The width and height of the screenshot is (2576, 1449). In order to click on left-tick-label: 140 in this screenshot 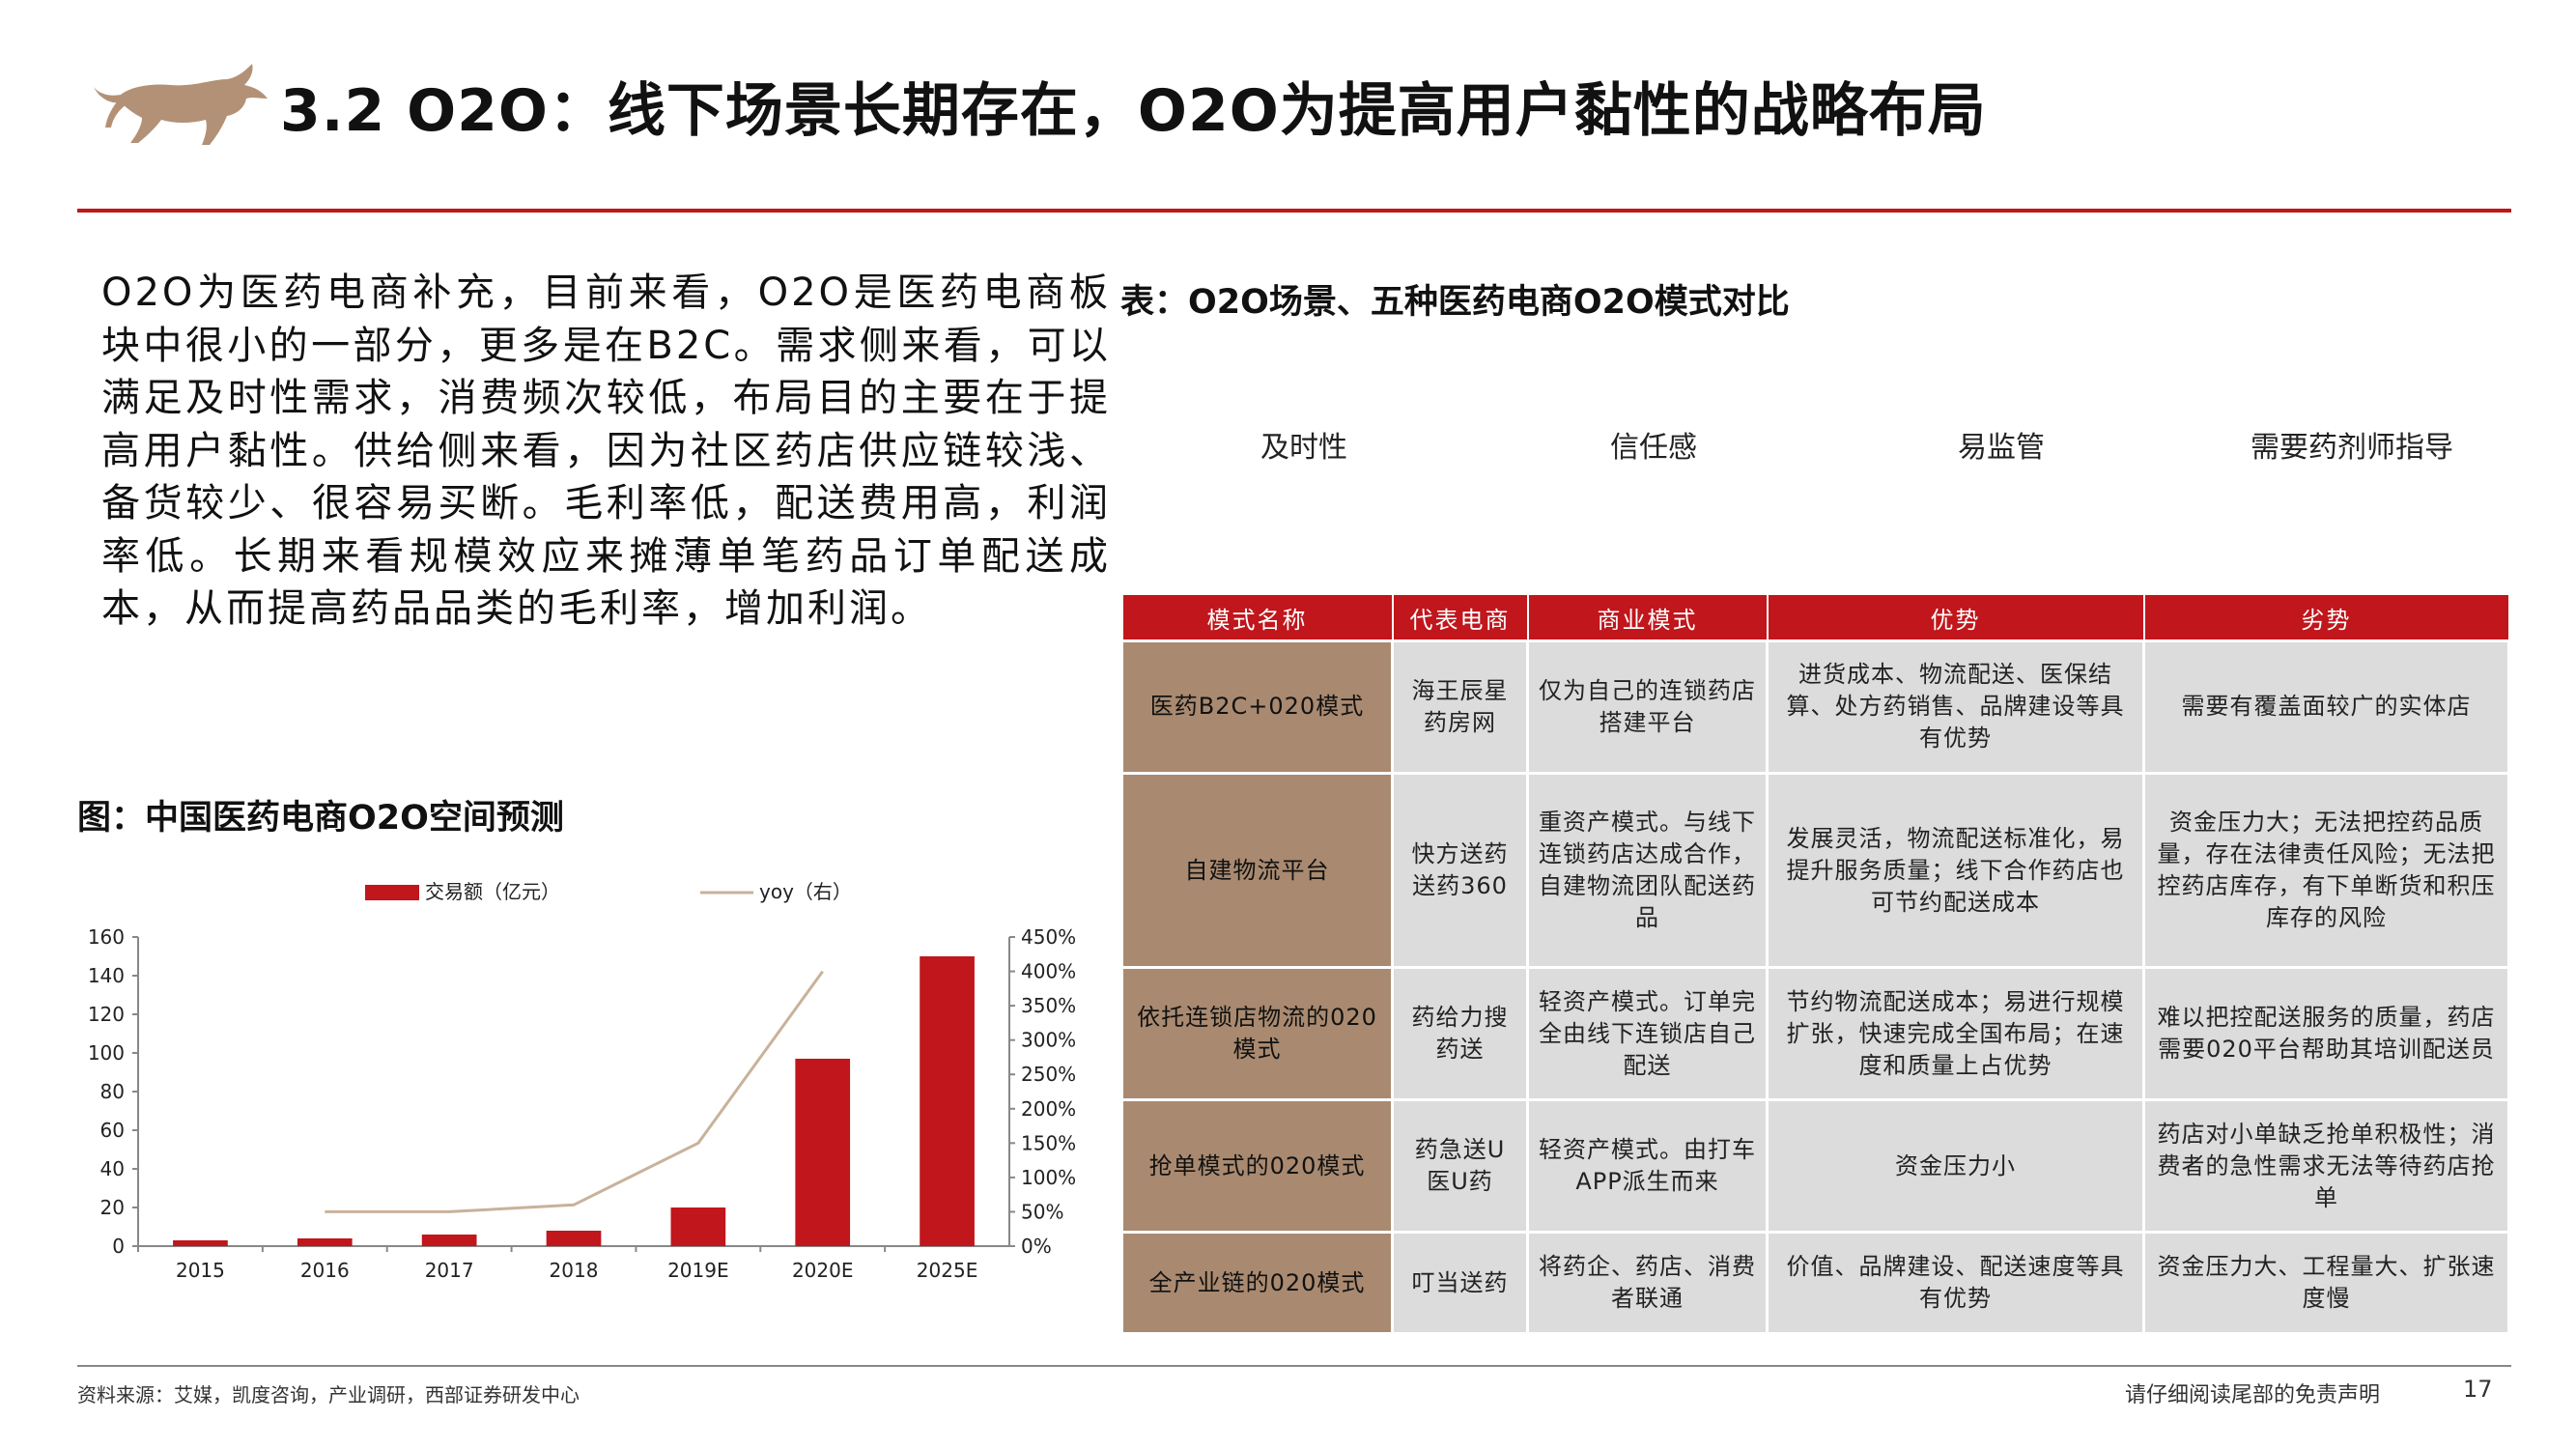, I will do `click(106, 975)`.